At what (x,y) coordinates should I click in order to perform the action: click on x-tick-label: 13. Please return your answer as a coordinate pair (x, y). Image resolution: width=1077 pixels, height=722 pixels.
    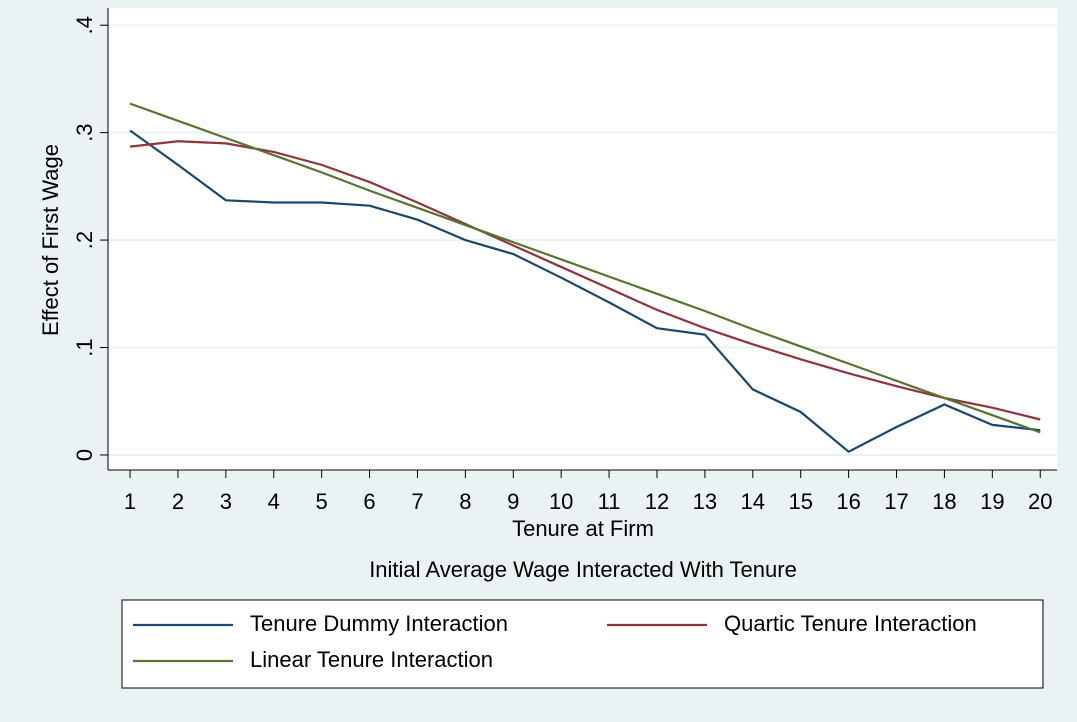
    Looking at the image, I should click on (705, 501).